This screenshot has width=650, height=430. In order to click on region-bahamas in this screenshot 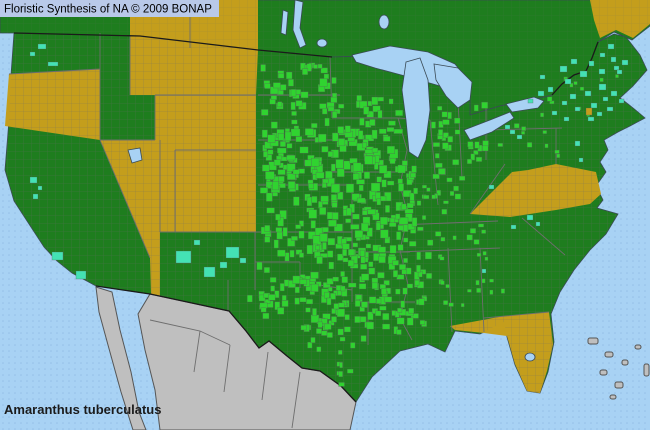, I will do `click(618, 368)`.